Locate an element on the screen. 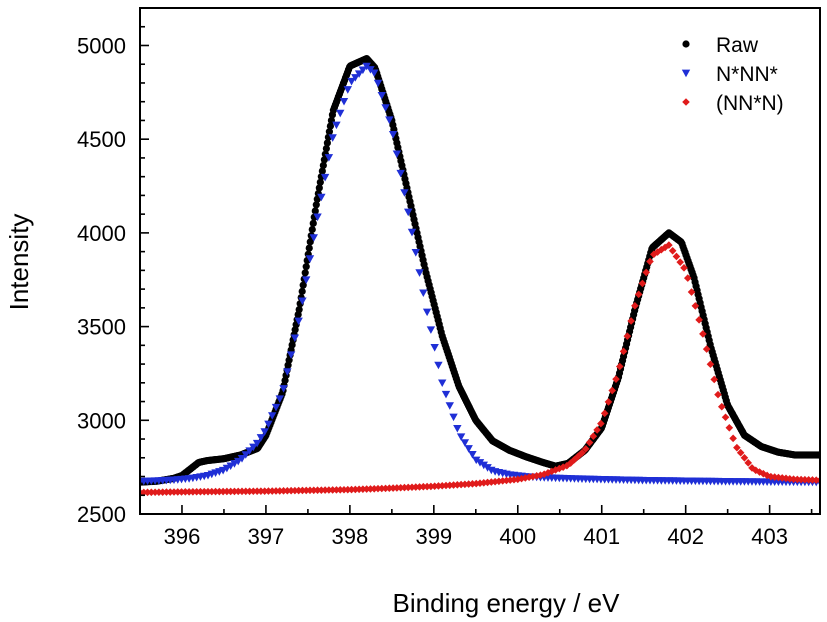 The height and width of the screenshot is (622, 827). x-tick-label: 402 is located at coordinates (685, 536).